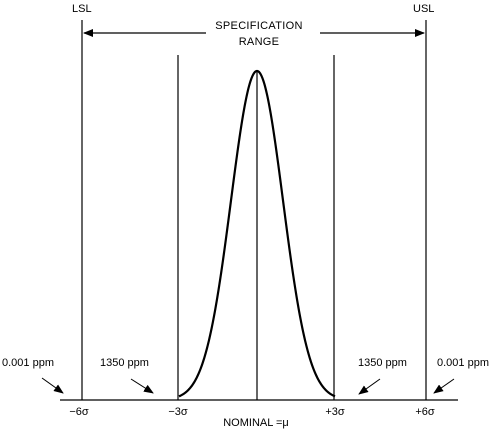  Describe the element at coordinates (423, 9) in the screenshot. I see `usl-label: USL` at that location.